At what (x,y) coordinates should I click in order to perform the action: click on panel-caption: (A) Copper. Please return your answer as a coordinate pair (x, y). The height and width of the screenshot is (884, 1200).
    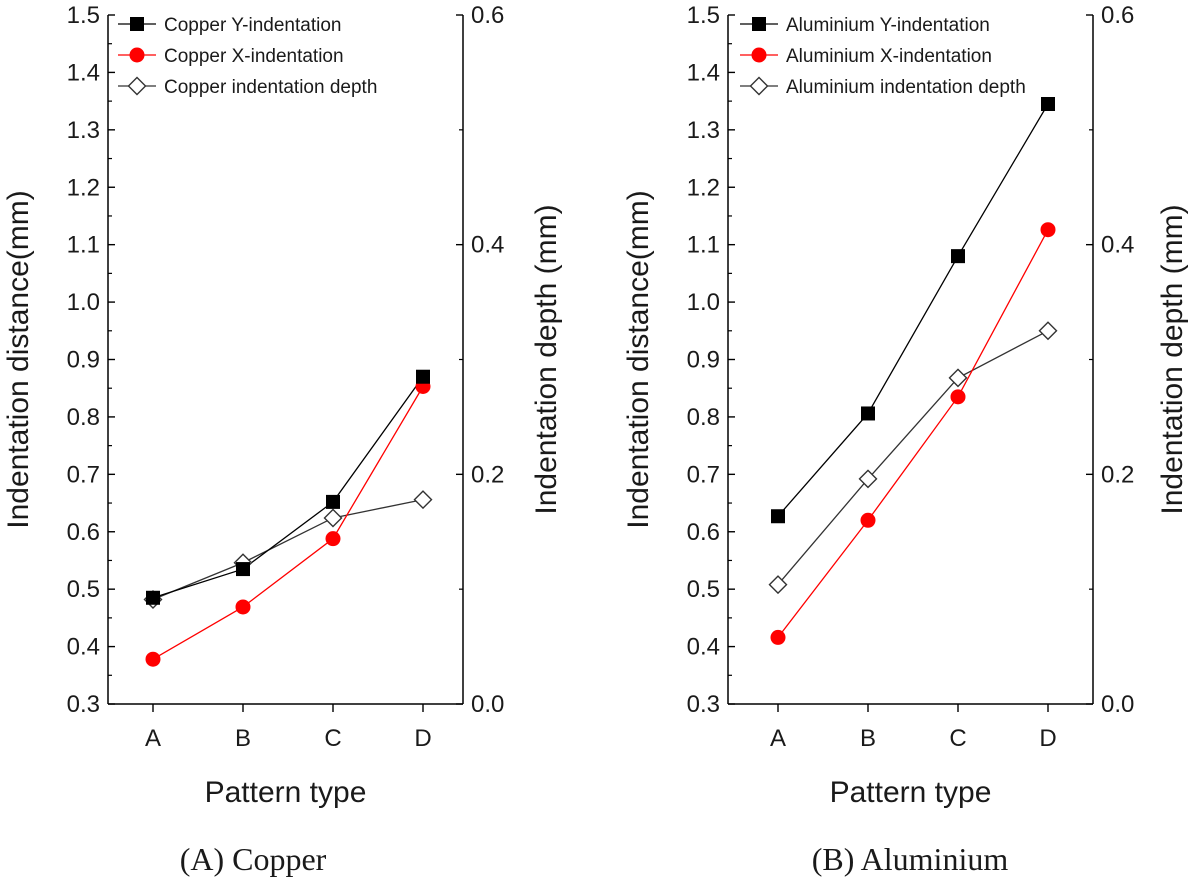
    Looking at the image, I should click on (253, 859).